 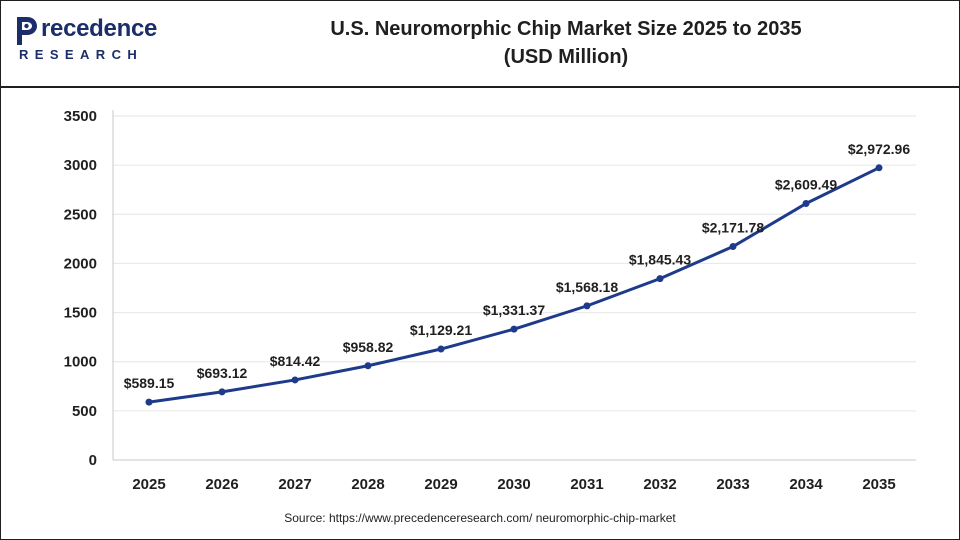 What do you see at coordinates (80, 116) in the screenshot?
I see `y-tick-label: 3500` at bounding box center [80, 116].